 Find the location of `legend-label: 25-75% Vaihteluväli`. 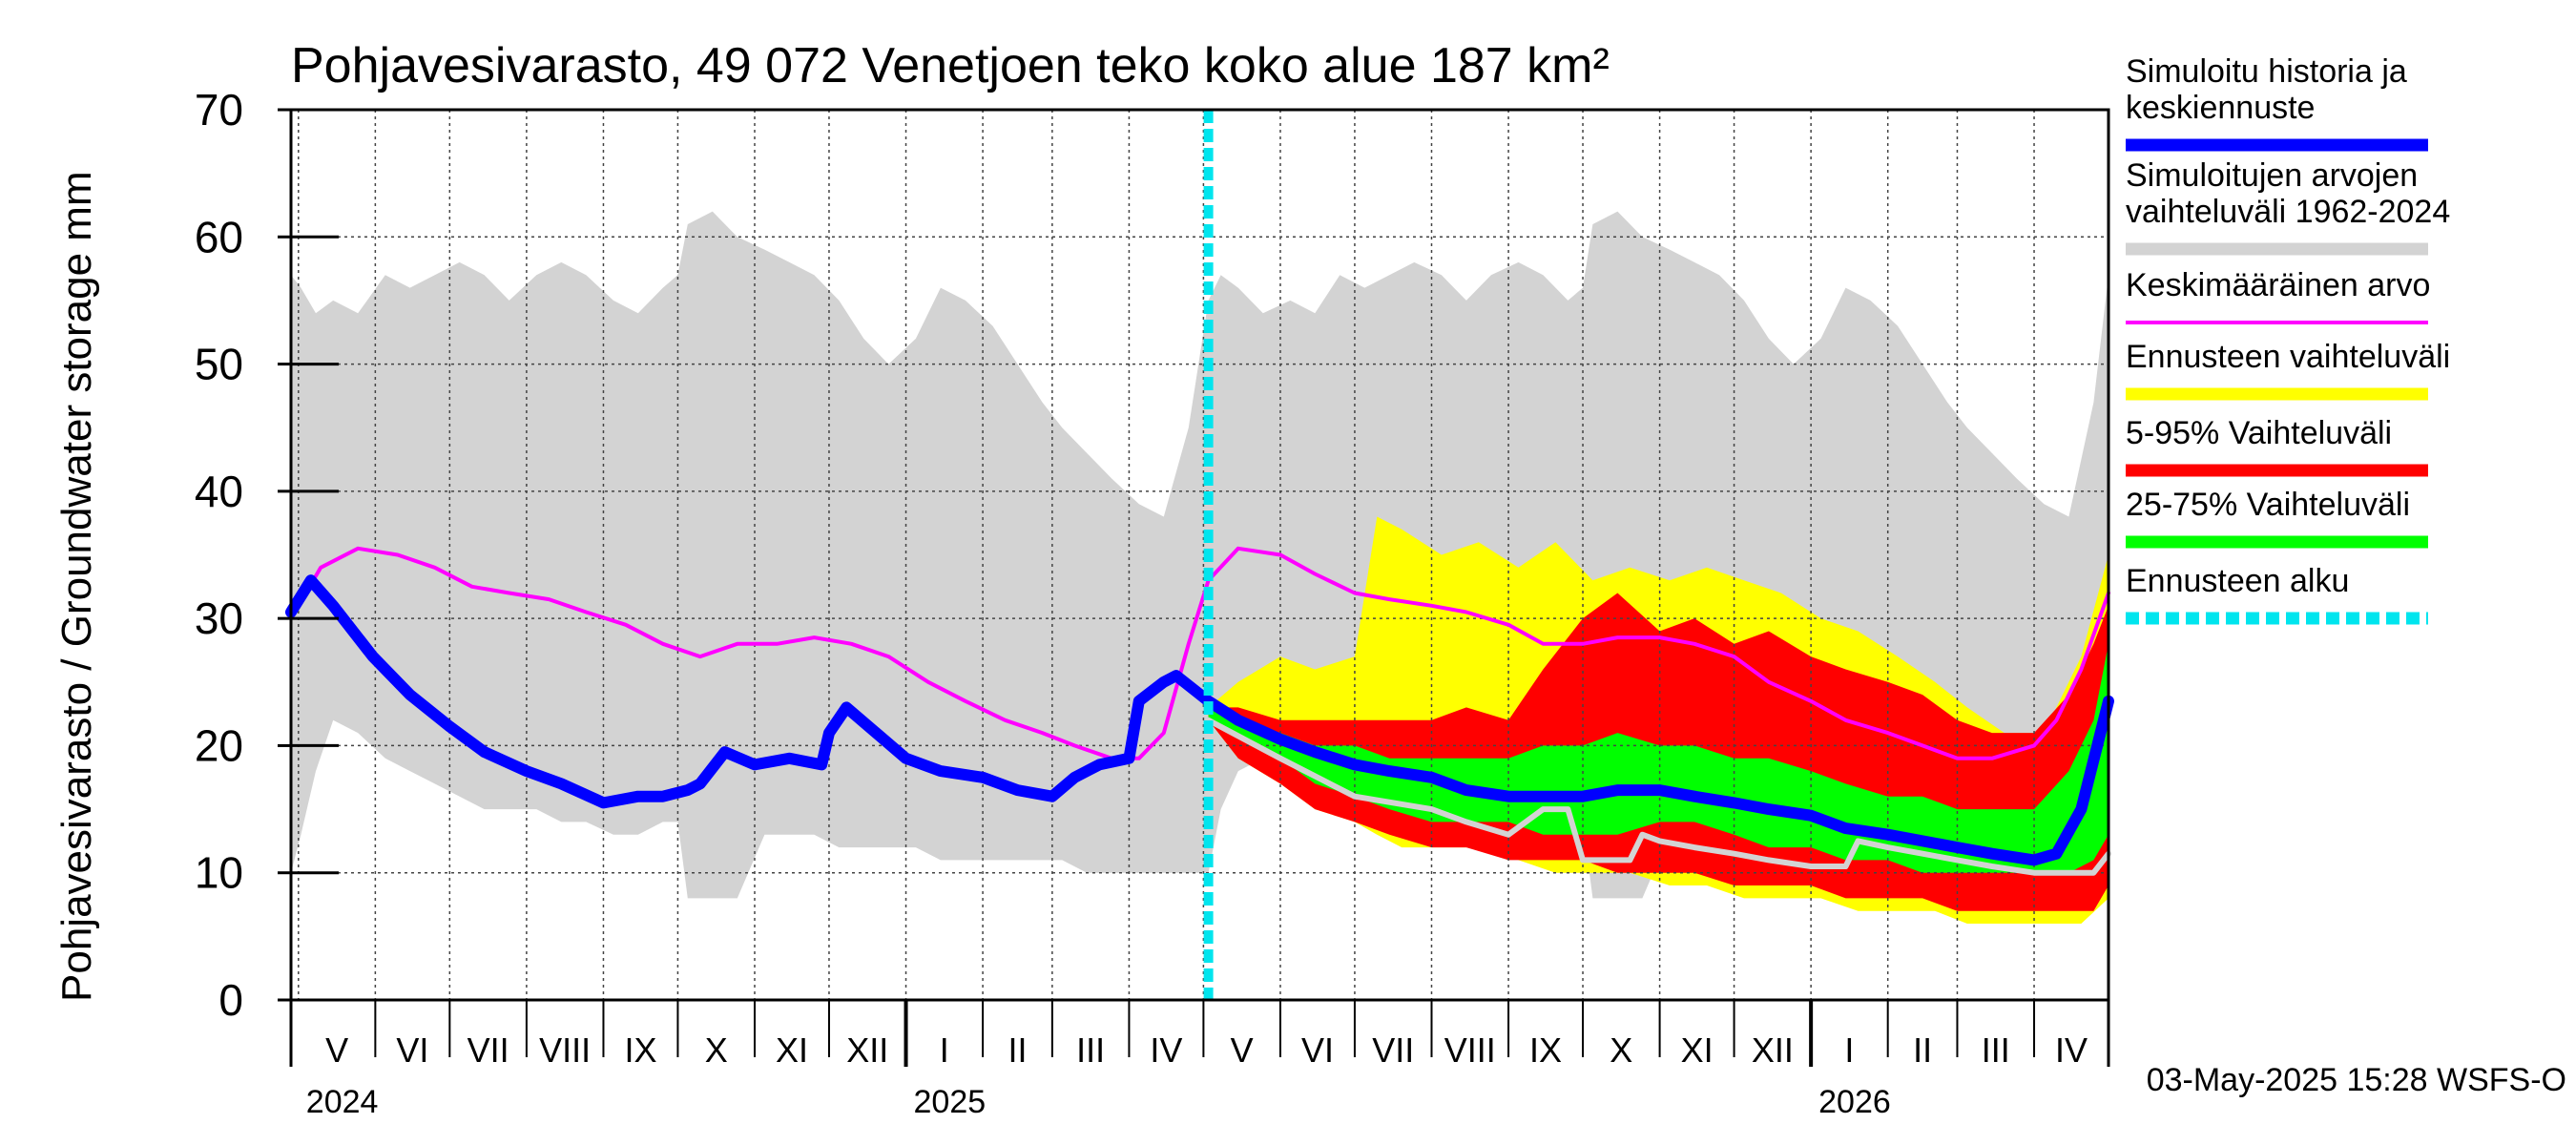

legend-label: 25-75% Vaihteluväli is located at coordinates (2268, 505).